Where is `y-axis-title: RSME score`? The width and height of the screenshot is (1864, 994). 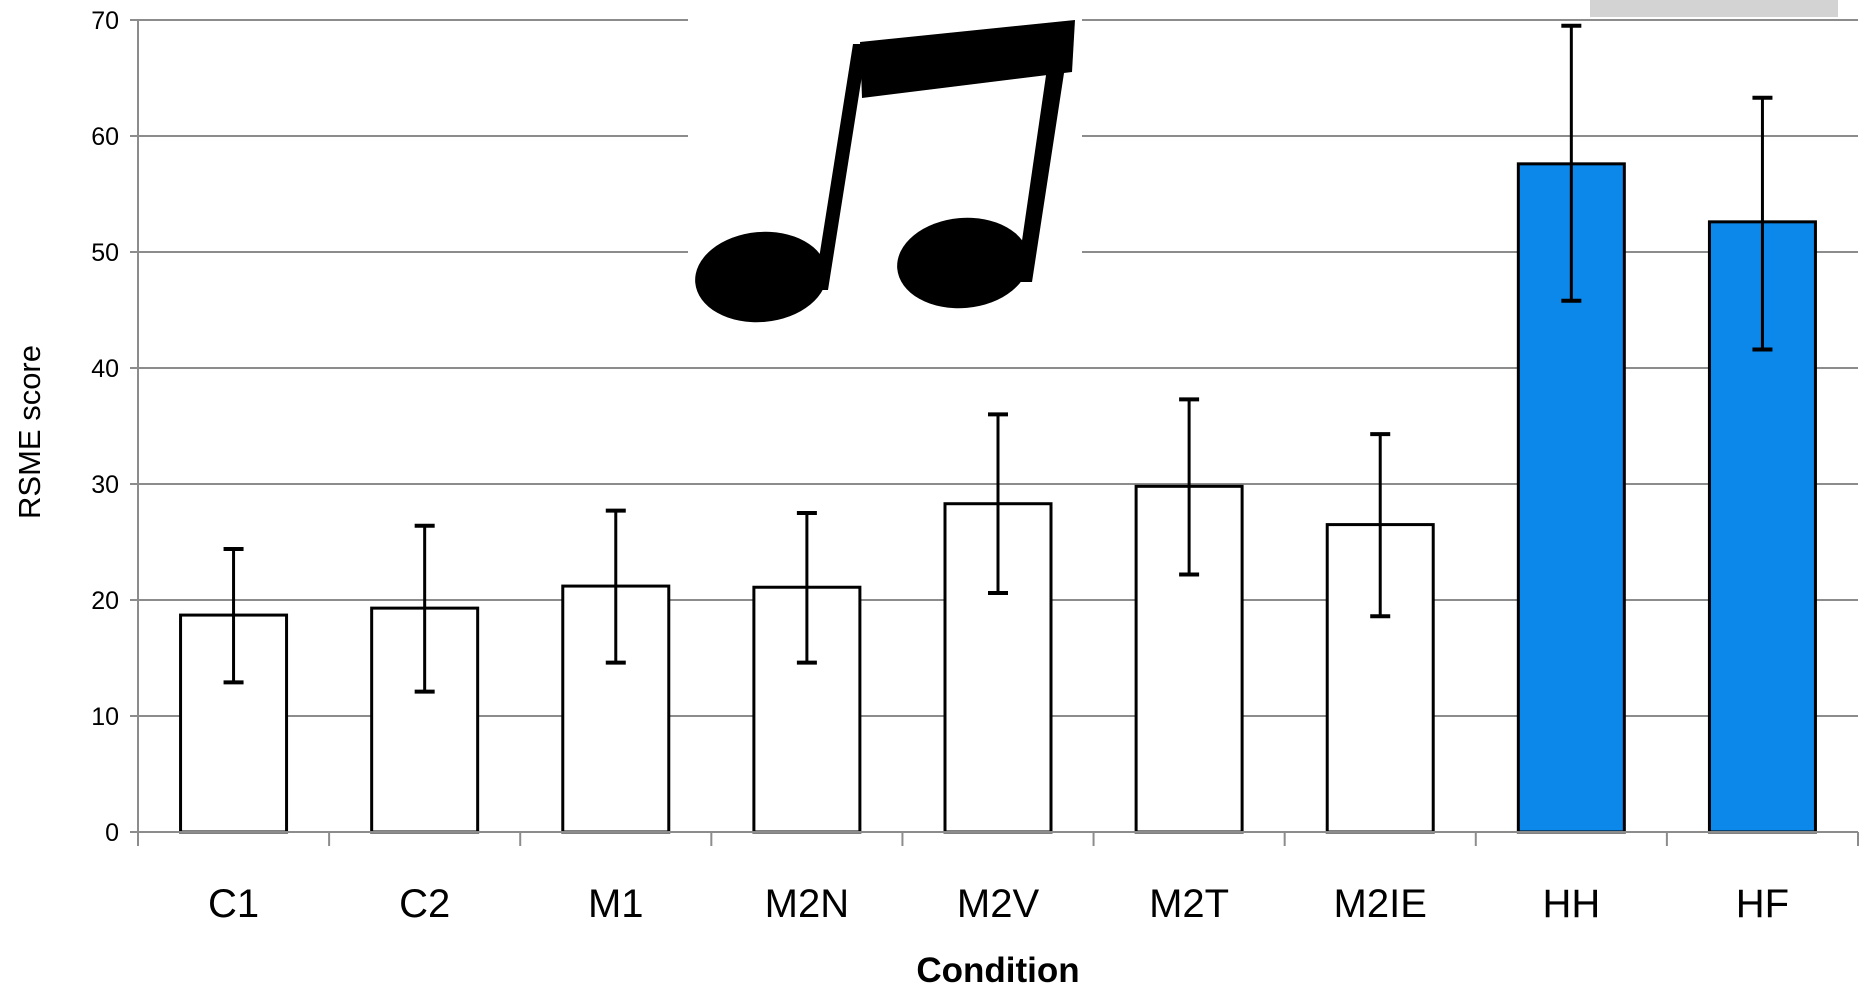
y-axis-title: RSME score is located at coordinates (29, 432).